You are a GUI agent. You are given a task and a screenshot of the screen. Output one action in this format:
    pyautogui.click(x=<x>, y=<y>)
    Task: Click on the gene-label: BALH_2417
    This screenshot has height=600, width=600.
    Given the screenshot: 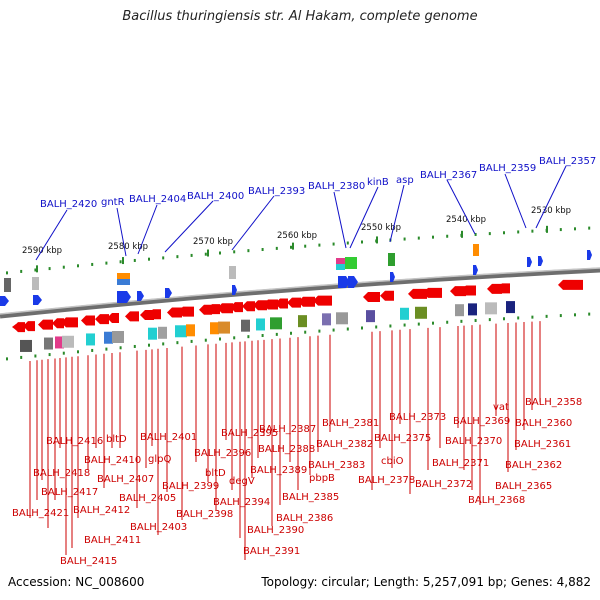 What is the action you would take?
    pyautogui.click(x=69, y=492)
    